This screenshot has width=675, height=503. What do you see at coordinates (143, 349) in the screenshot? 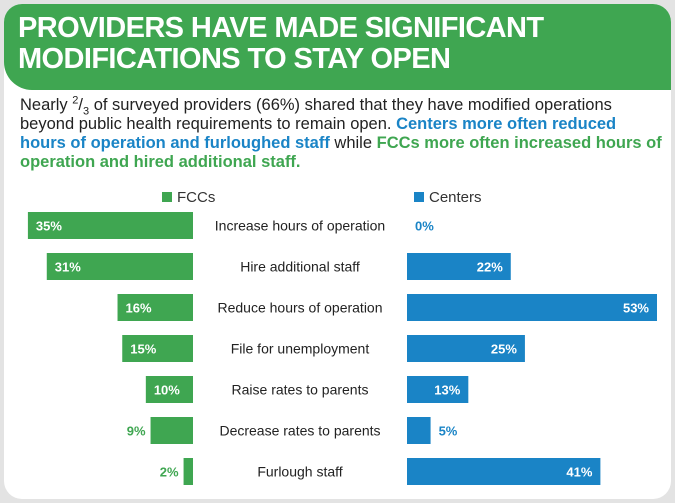
I see `data-label-fccs-3: 15%` at bounding box center [143, 349].